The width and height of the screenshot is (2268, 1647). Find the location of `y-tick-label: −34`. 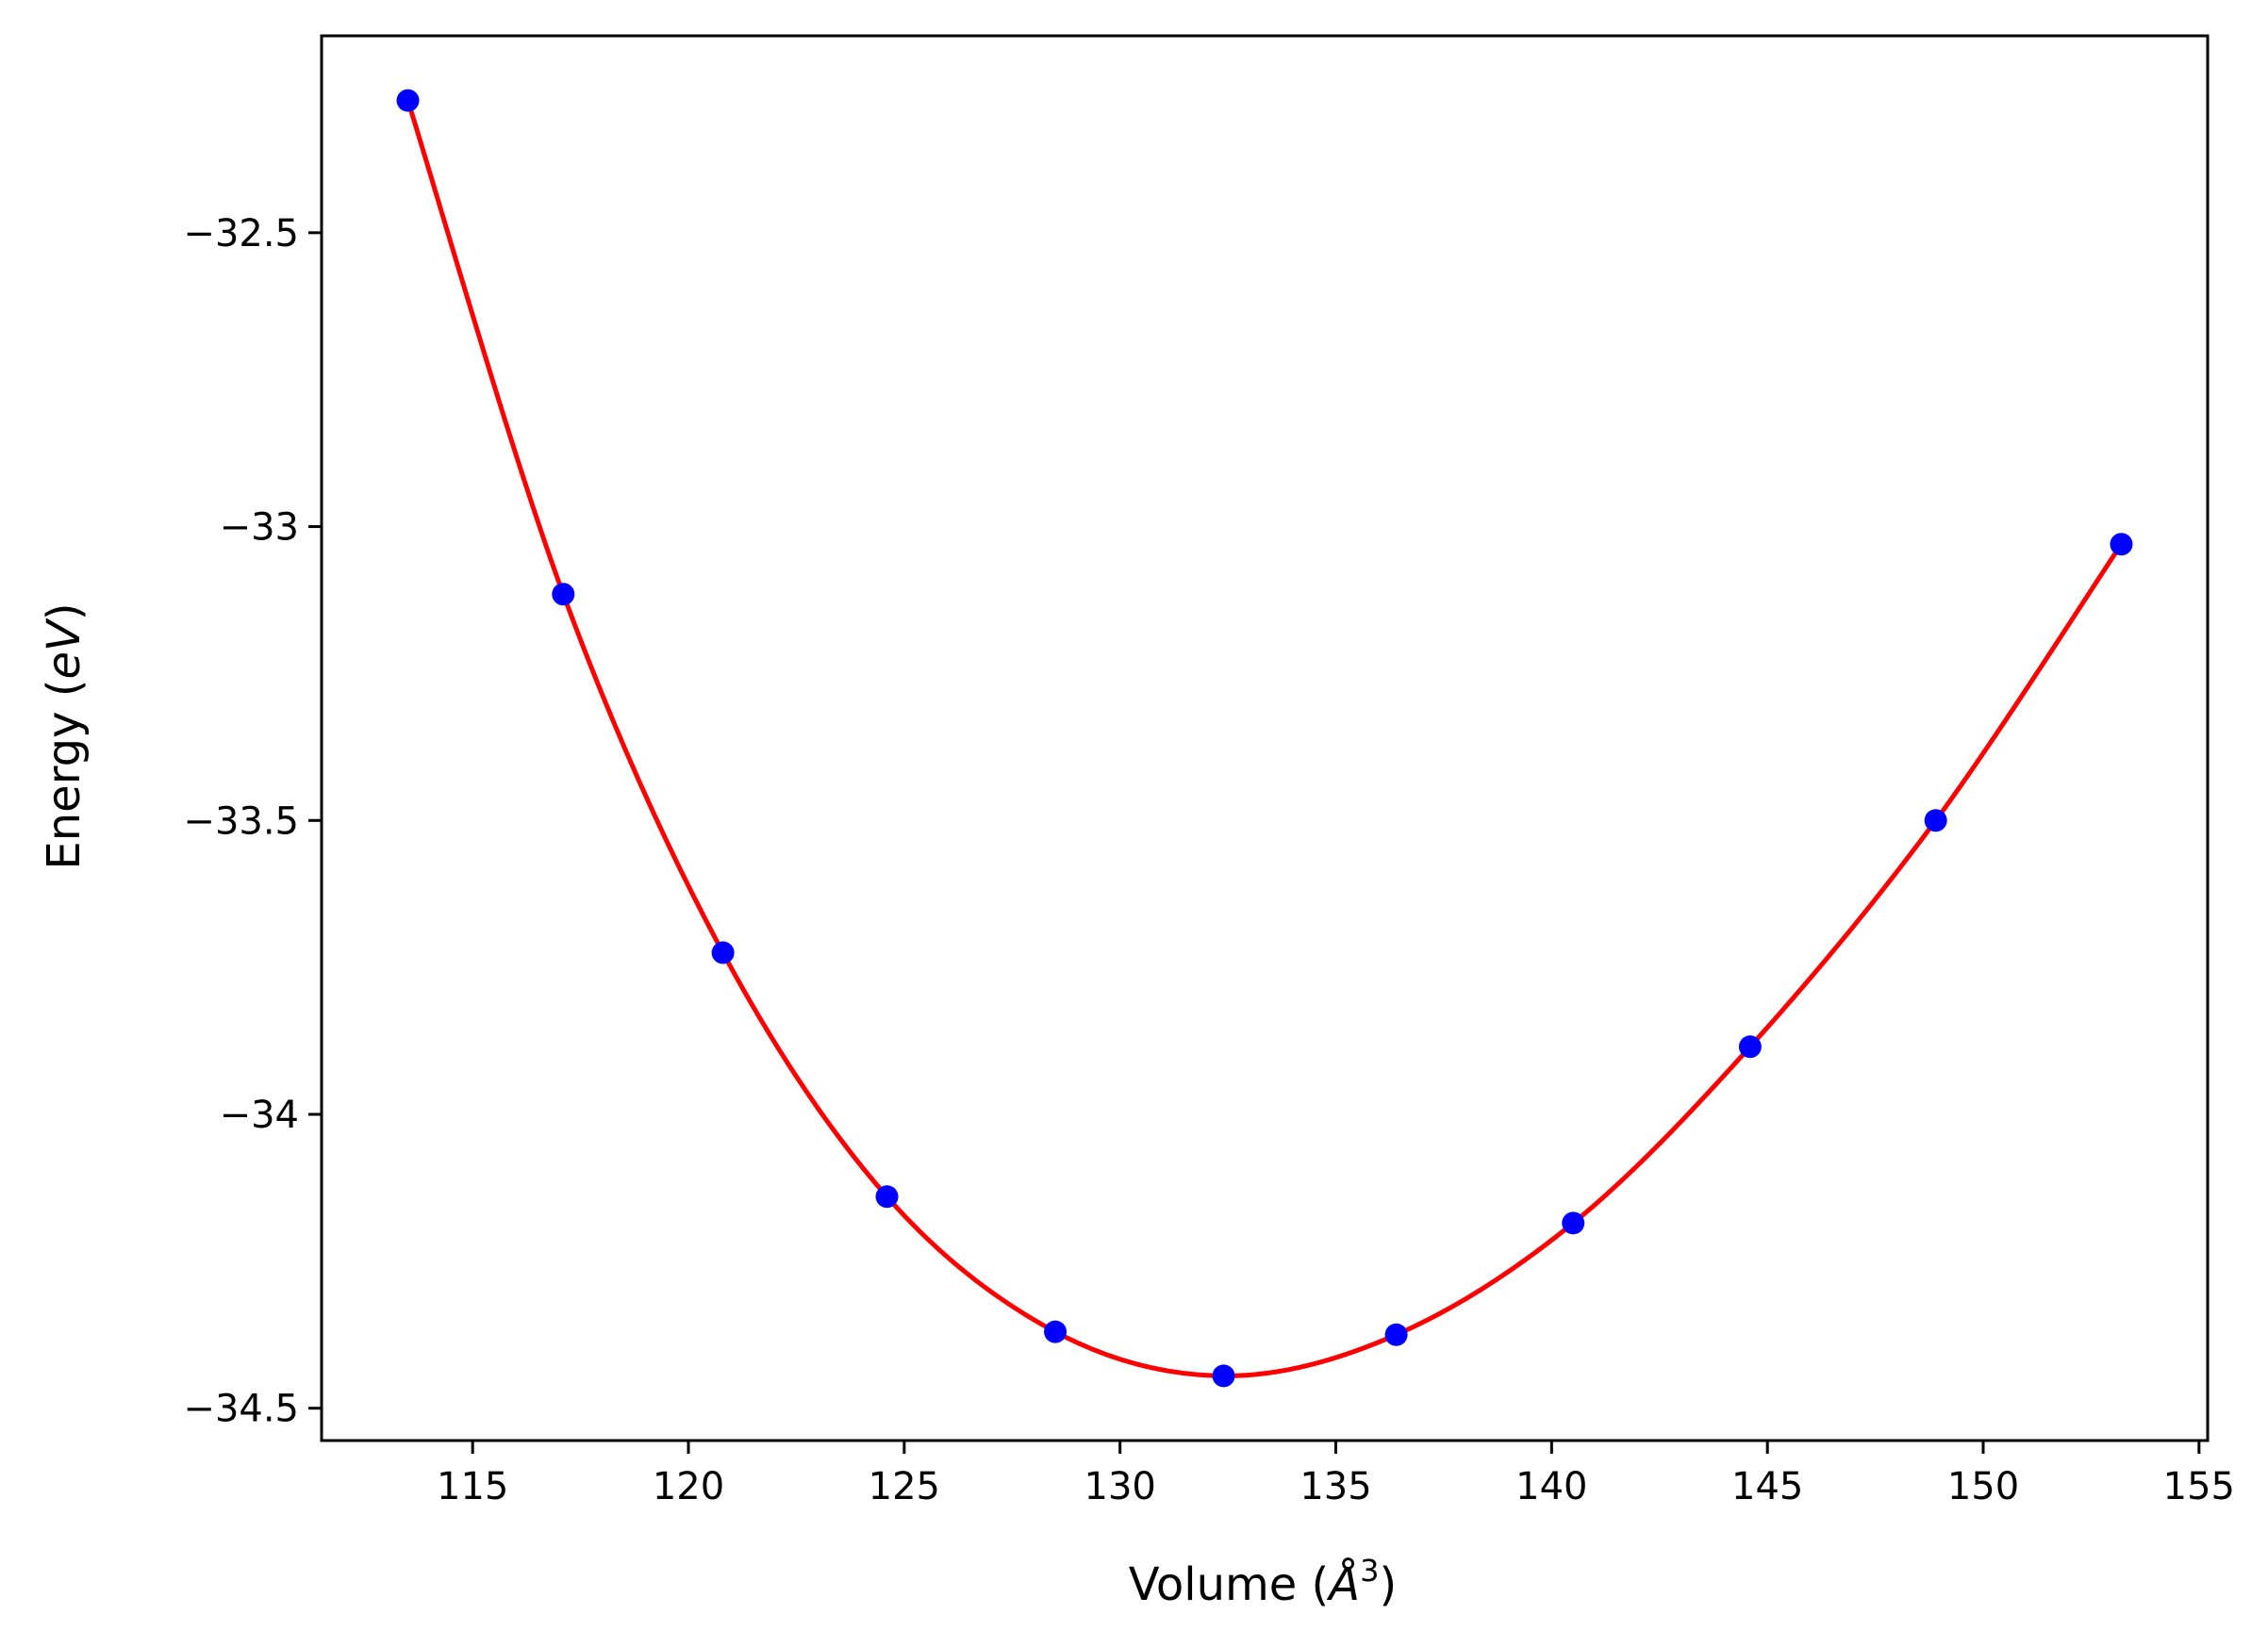

y-tick-label: −34 is located at coordinates (259, 1115).